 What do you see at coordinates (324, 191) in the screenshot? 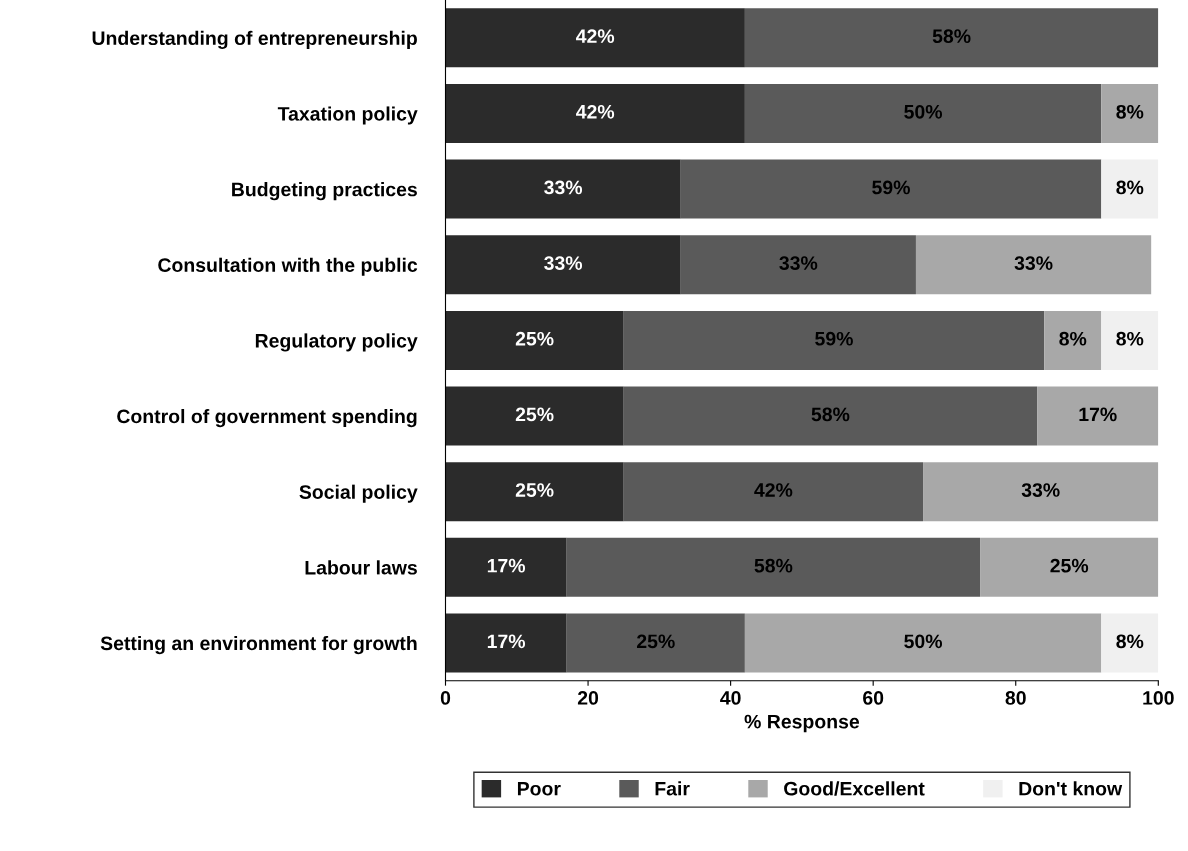
I see `y-tick-label: Budgeting practices` at bounding box center [324, 191].